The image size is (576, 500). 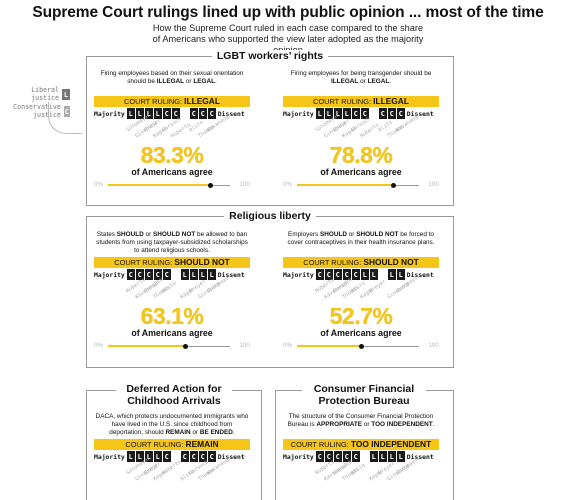 I want to click on vote-row: Majority C C C C C L L L L Dissent, so click(x=361, y=274).